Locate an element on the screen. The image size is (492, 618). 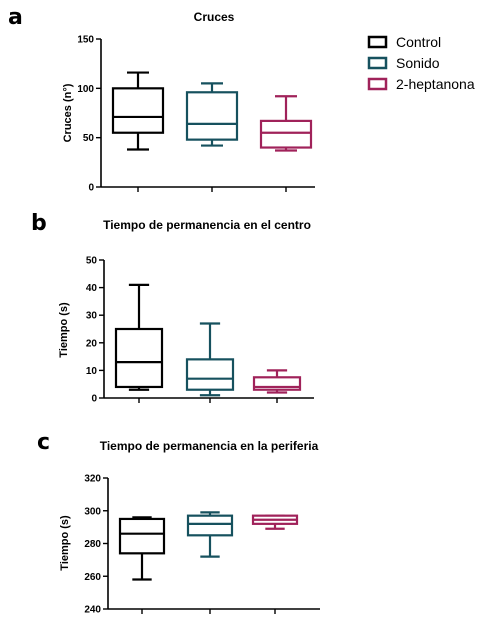
panel-c-y-tick-label: 320 is located at coordinates (92, 479).